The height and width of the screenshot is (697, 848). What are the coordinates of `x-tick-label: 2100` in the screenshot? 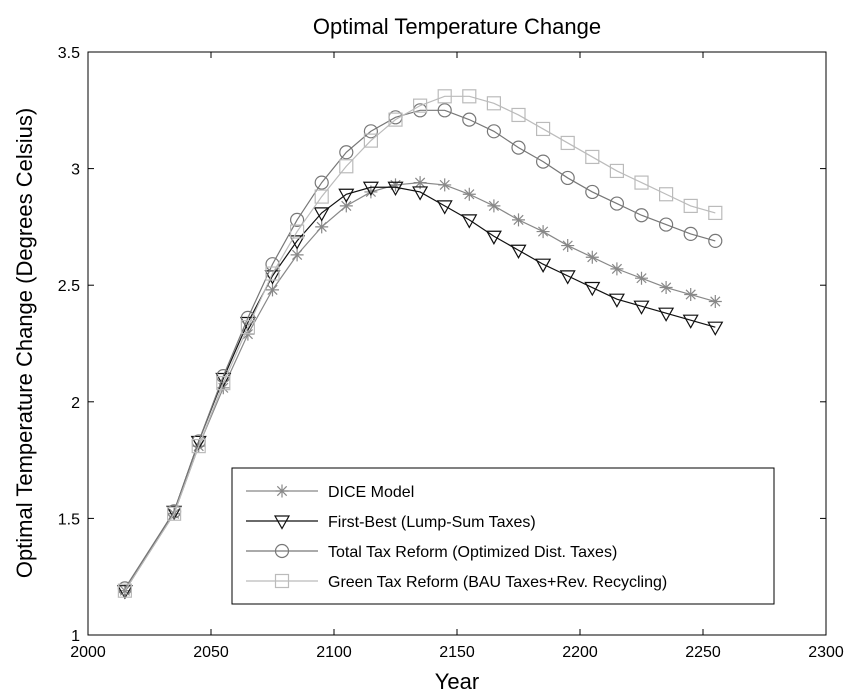 It's located at (334, 652).